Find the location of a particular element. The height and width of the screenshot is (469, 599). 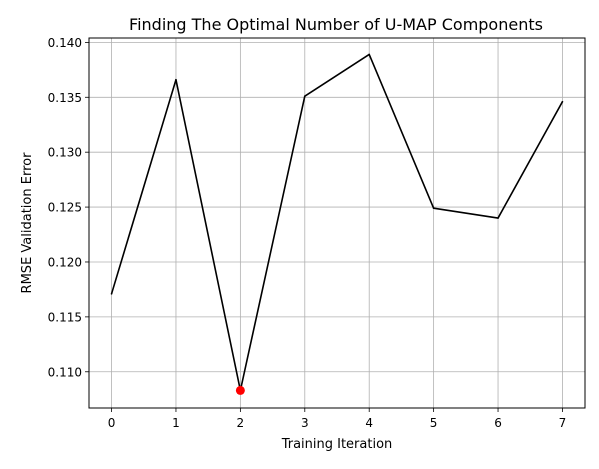

y-tick-label: 0.125 is located at coordinates (65, 208).